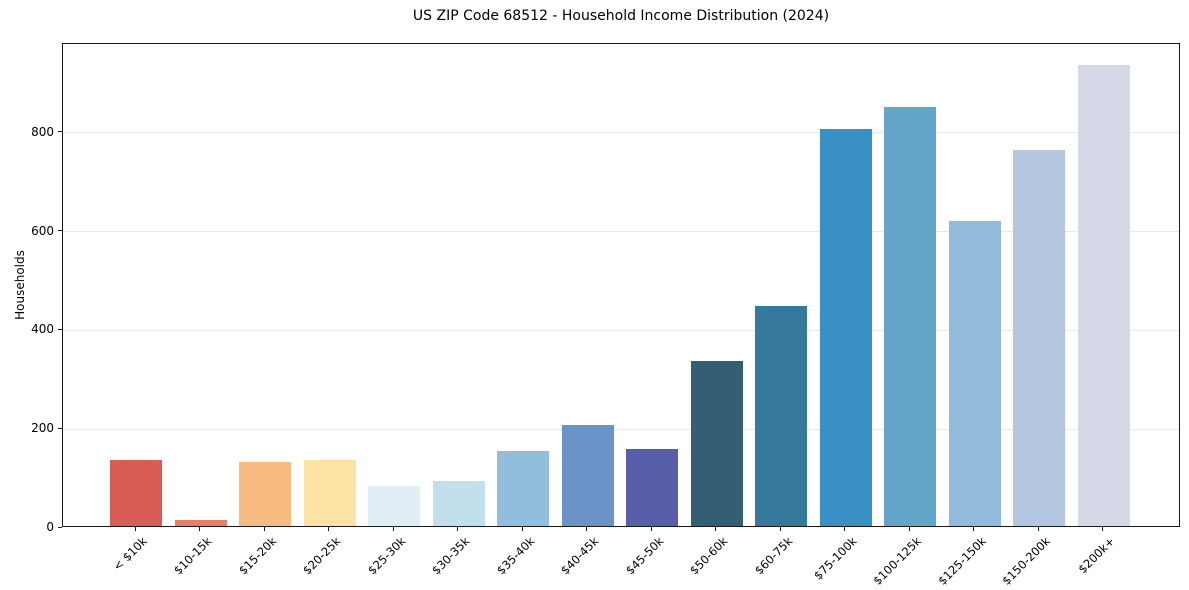  What do you see at coordinates (42, 131) in the screenshot?
I see `y-tick-label: 800` at bounding box center [42, 131].